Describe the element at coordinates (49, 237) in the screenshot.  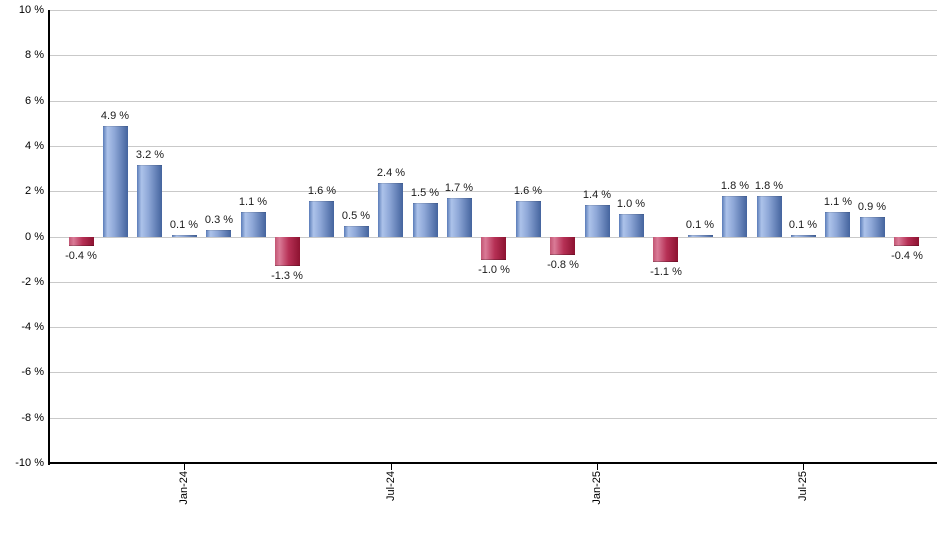
I see `y-axis-line` at that location.